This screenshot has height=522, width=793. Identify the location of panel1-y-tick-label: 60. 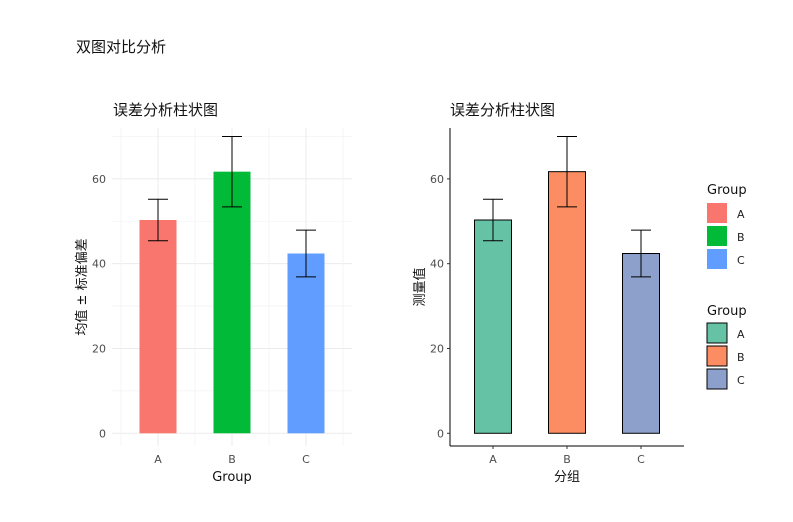
(99, 179).